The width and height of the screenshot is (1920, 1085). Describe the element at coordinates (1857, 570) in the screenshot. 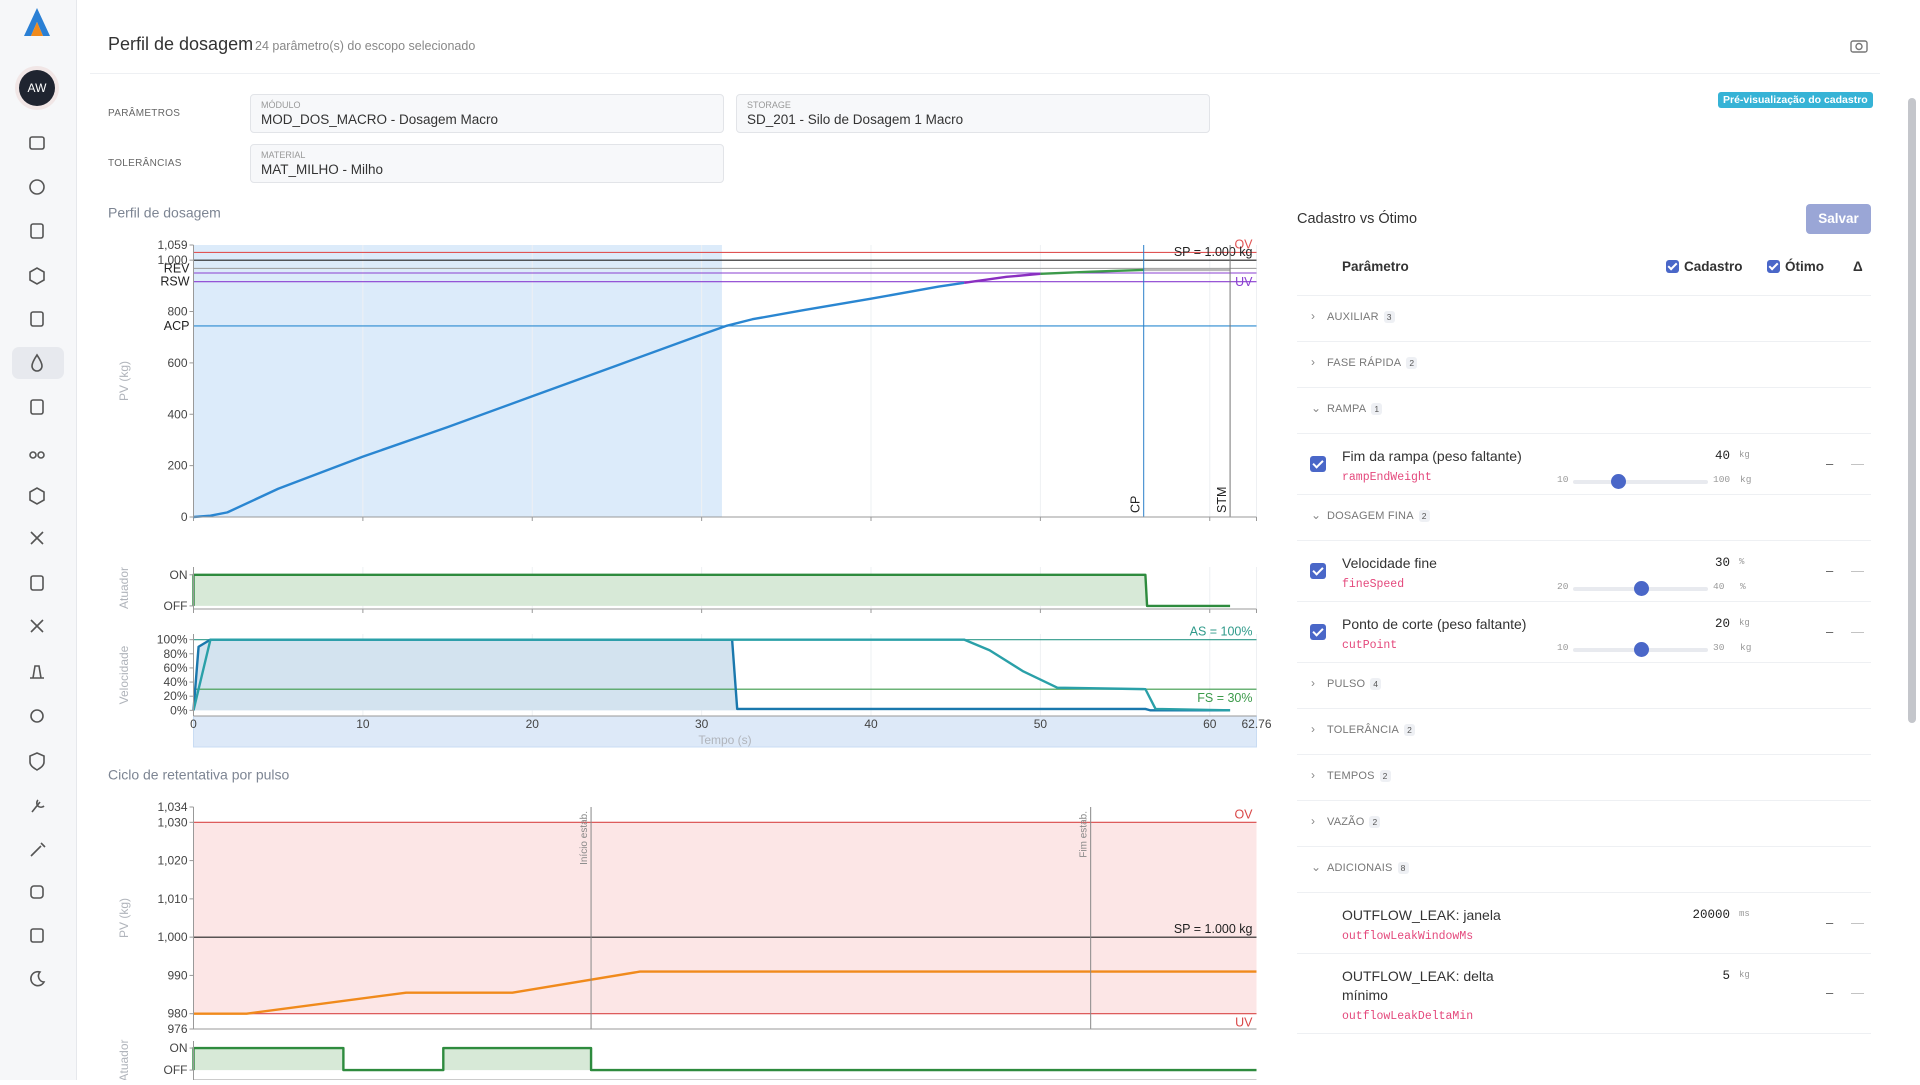

I see `delta-value: —` at that location.